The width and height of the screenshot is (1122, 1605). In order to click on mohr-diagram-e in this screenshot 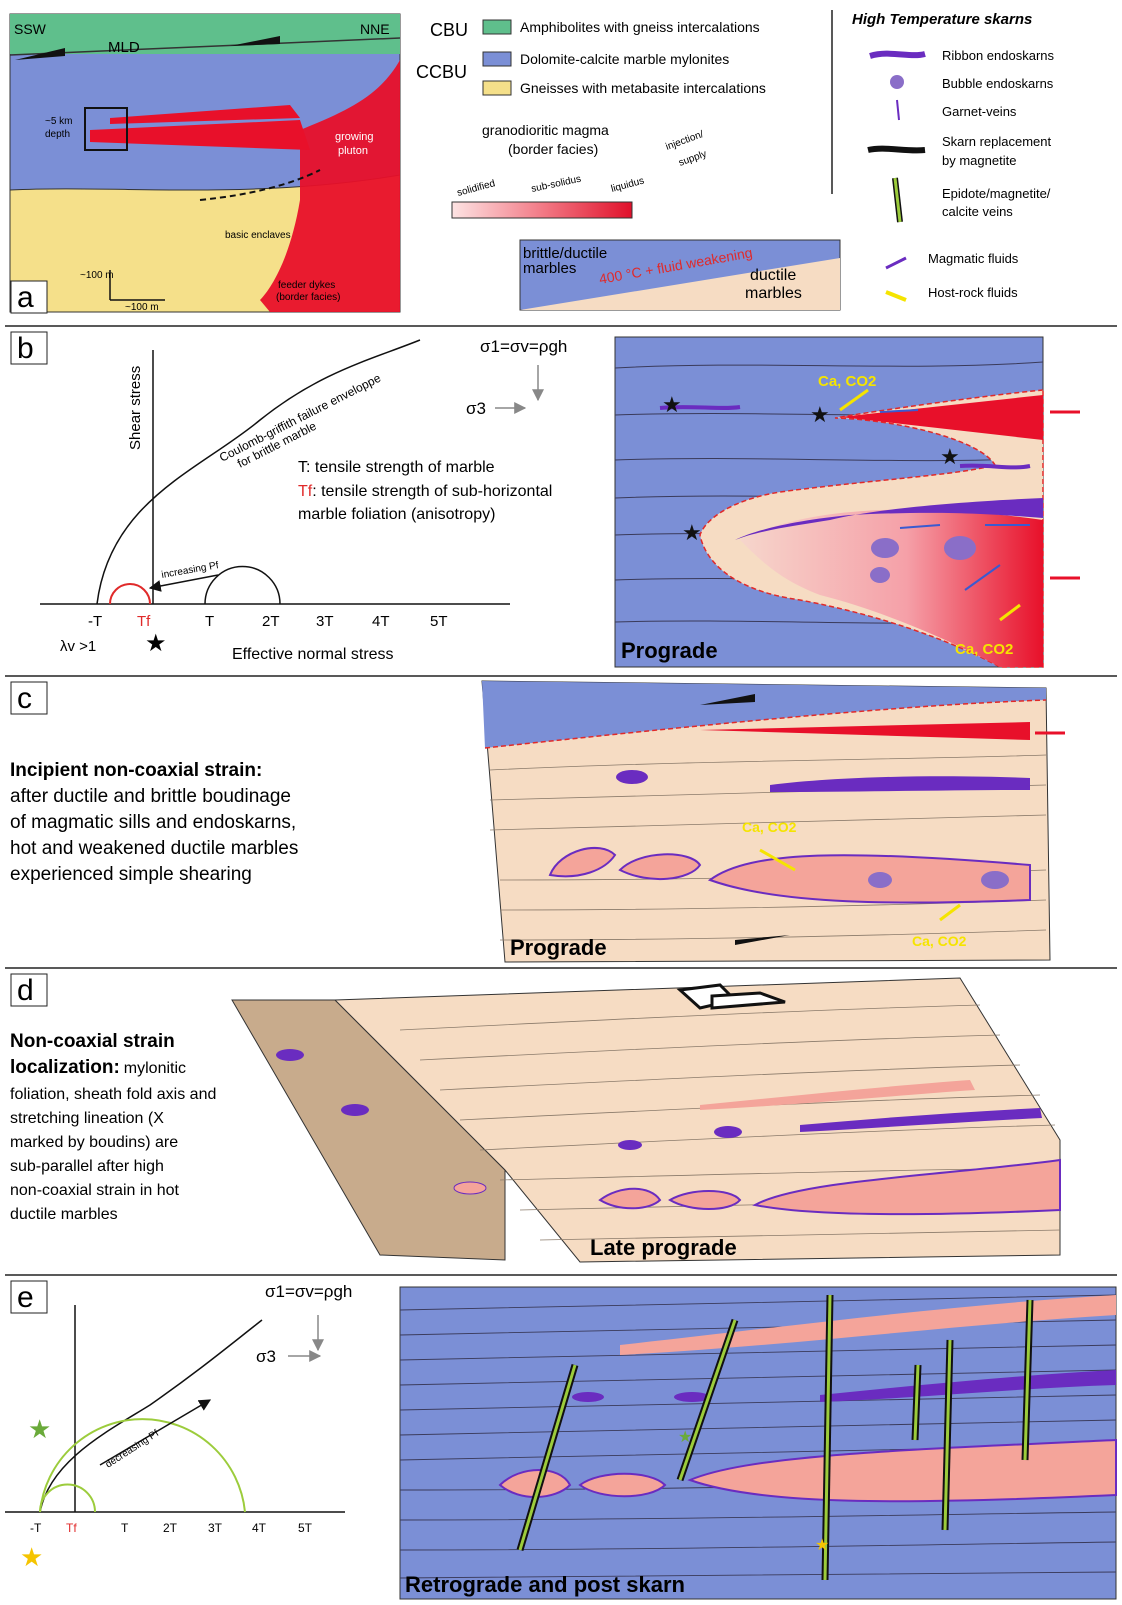, I will do `click(175, 1409)`.